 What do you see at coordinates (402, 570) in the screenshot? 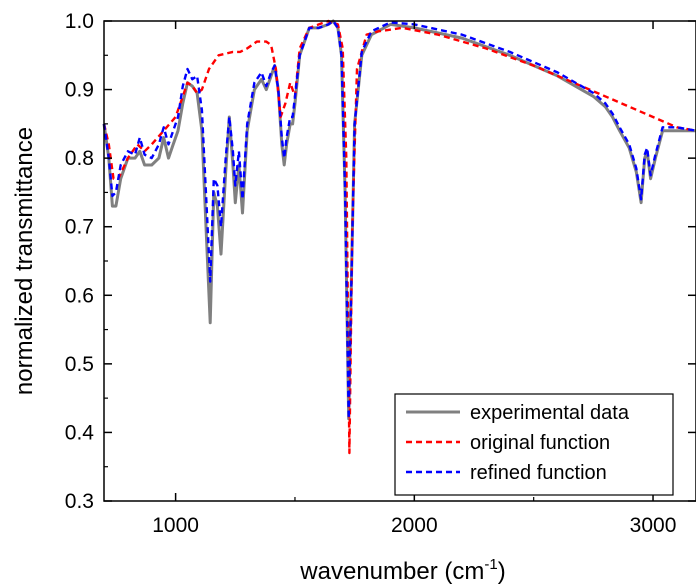
I see `x-axis-title: wavenumber (cm-1)` at bounding box center [402, 570].